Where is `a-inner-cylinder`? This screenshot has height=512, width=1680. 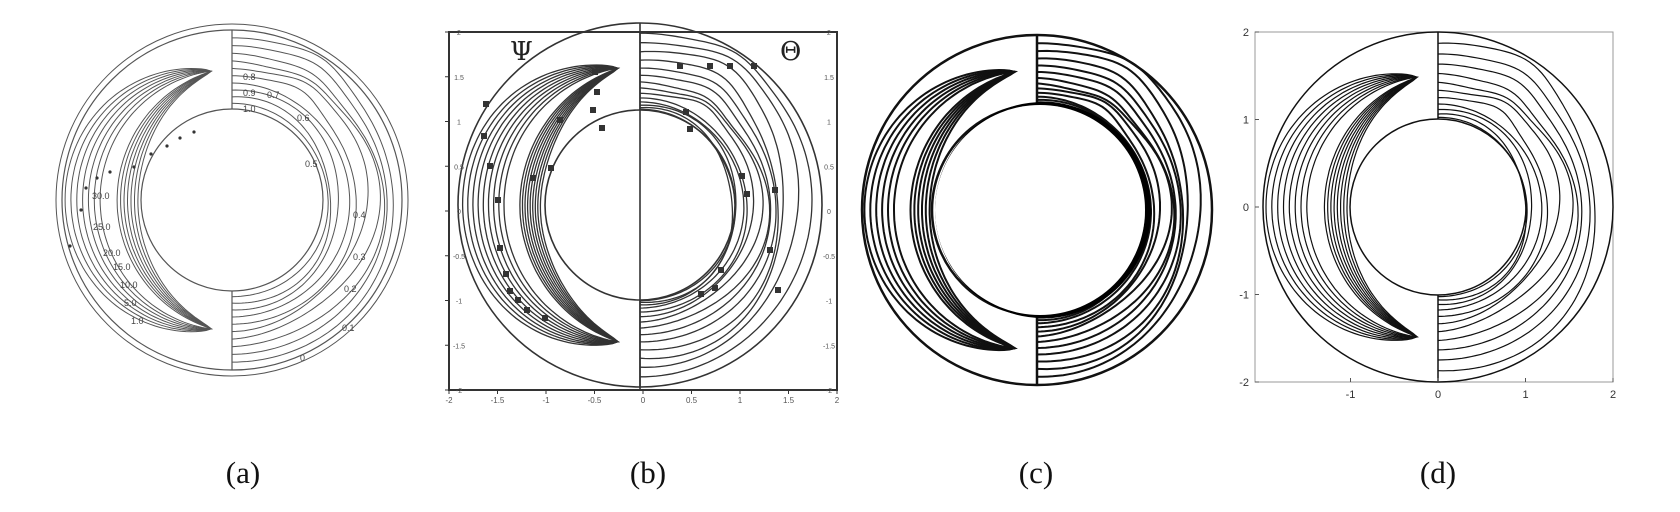 a-inner-cylinder is located at coordinates (232, 200).